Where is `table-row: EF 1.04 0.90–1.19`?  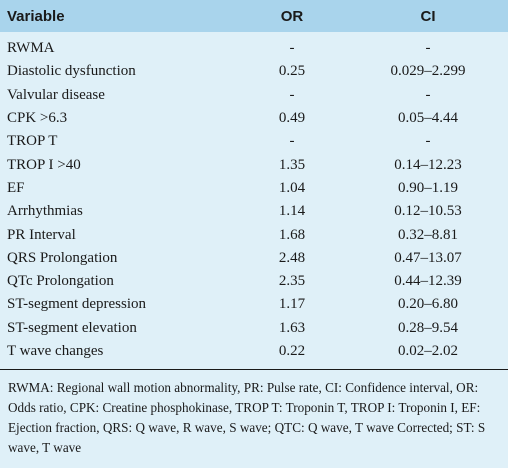 table-row: EF 1.04 0.90–1.19 is located at coordinates (254, 188).